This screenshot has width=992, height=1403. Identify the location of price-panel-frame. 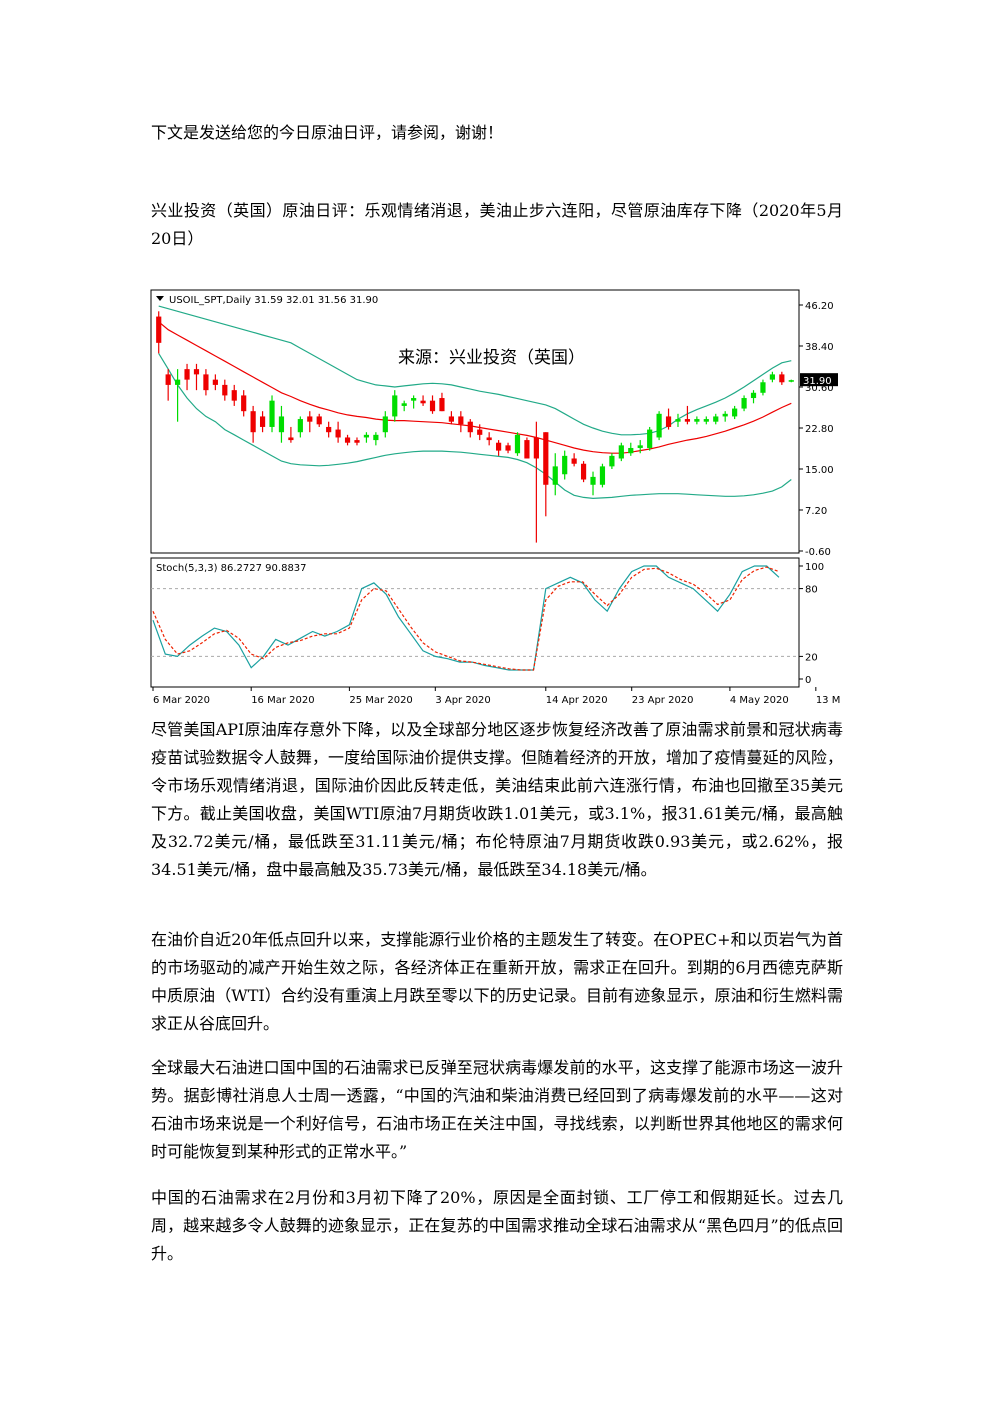
(475, 421).